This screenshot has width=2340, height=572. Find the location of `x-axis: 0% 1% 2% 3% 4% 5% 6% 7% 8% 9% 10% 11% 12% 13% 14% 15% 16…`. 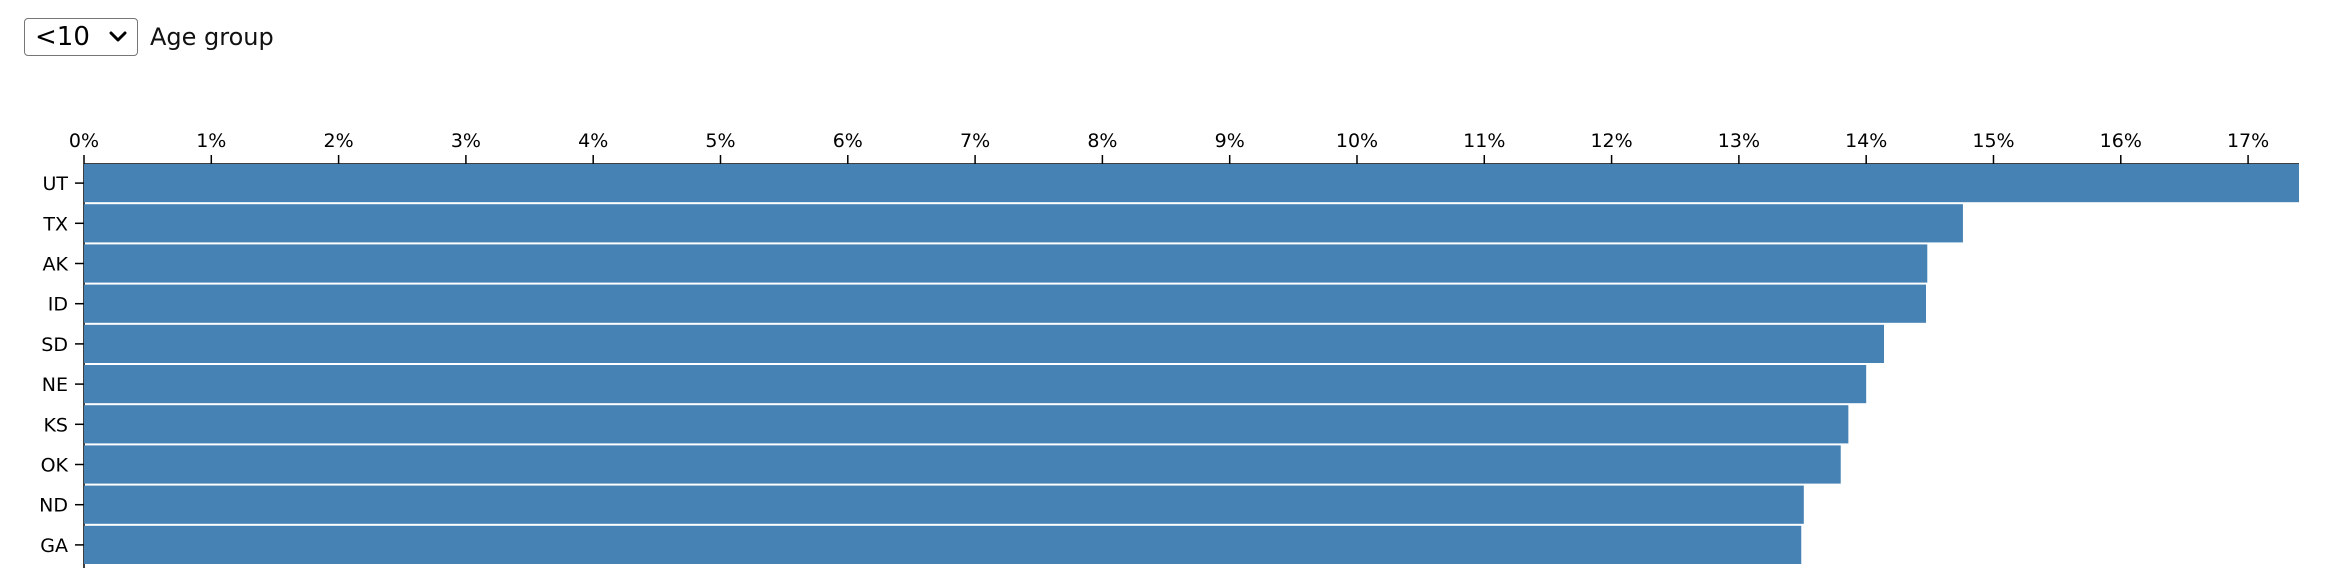

x-axis: 0% 1% 2% 3% 4% 5% 6% 7% 8% 9% 10% 11% 12% 13% 14% 15% 16… is located at coordinates (1184, 147).